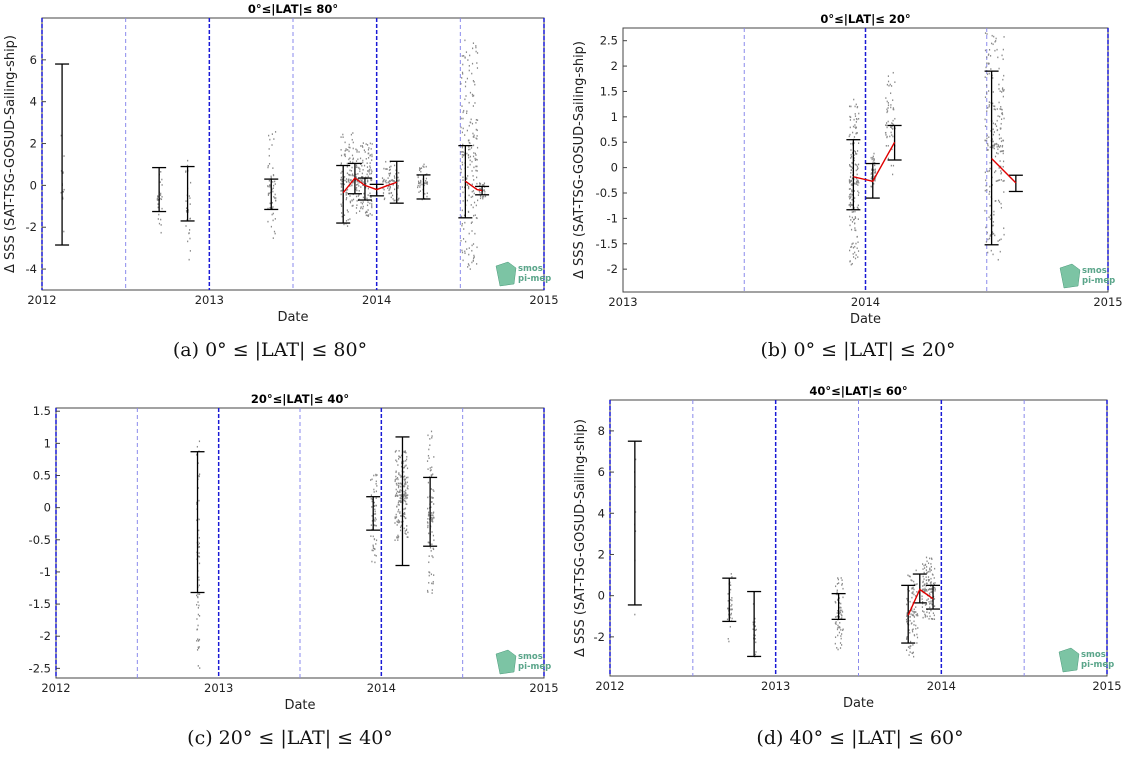 The height and width of the screenshot is (758, 1133). What do you see at coordinates (858, 350) in the screenshot?
I see `caption-b: (b) 0° ≤ |LAT| ≤ 20°` at bounding box center [858, 350].